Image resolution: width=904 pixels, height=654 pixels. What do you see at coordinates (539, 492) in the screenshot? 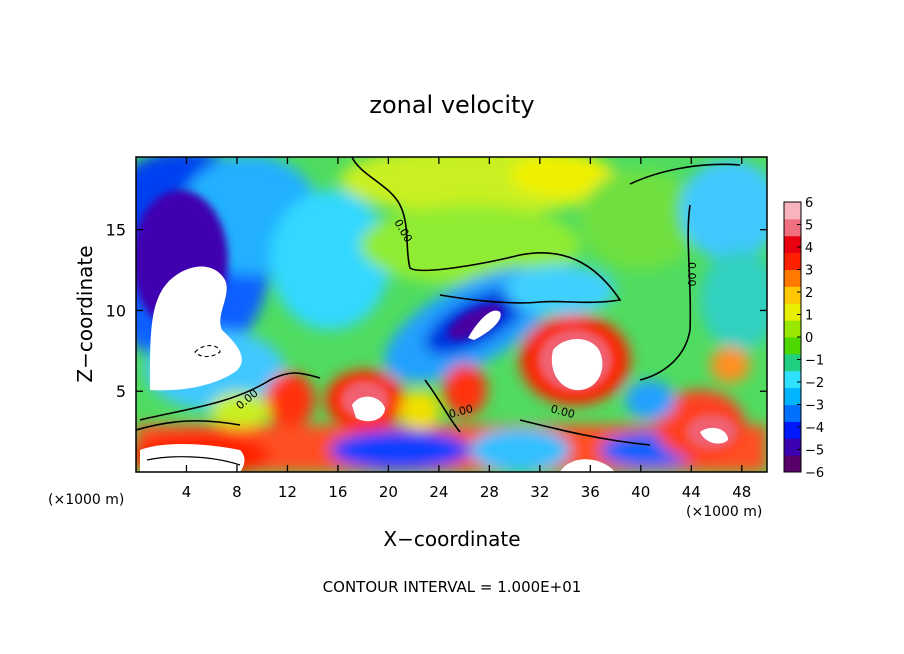
I see `x-tick-label: 32` at bounding box center [539, 492].